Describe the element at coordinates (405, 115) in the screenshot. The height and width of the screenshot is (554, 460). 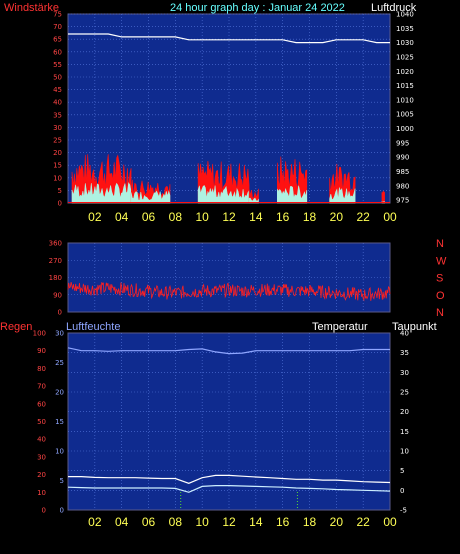
I see `pressure-tick-label: 1005` at that location.